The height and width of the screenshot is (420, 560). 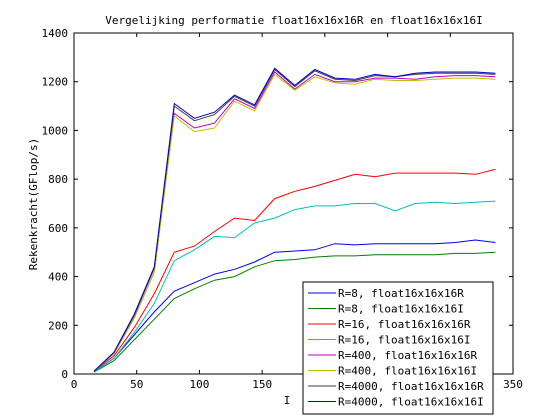 What do you see at coordinates (74, 384) in the screenshot?
I see `x-tick-label: 0` at bounding box center [74, 384].